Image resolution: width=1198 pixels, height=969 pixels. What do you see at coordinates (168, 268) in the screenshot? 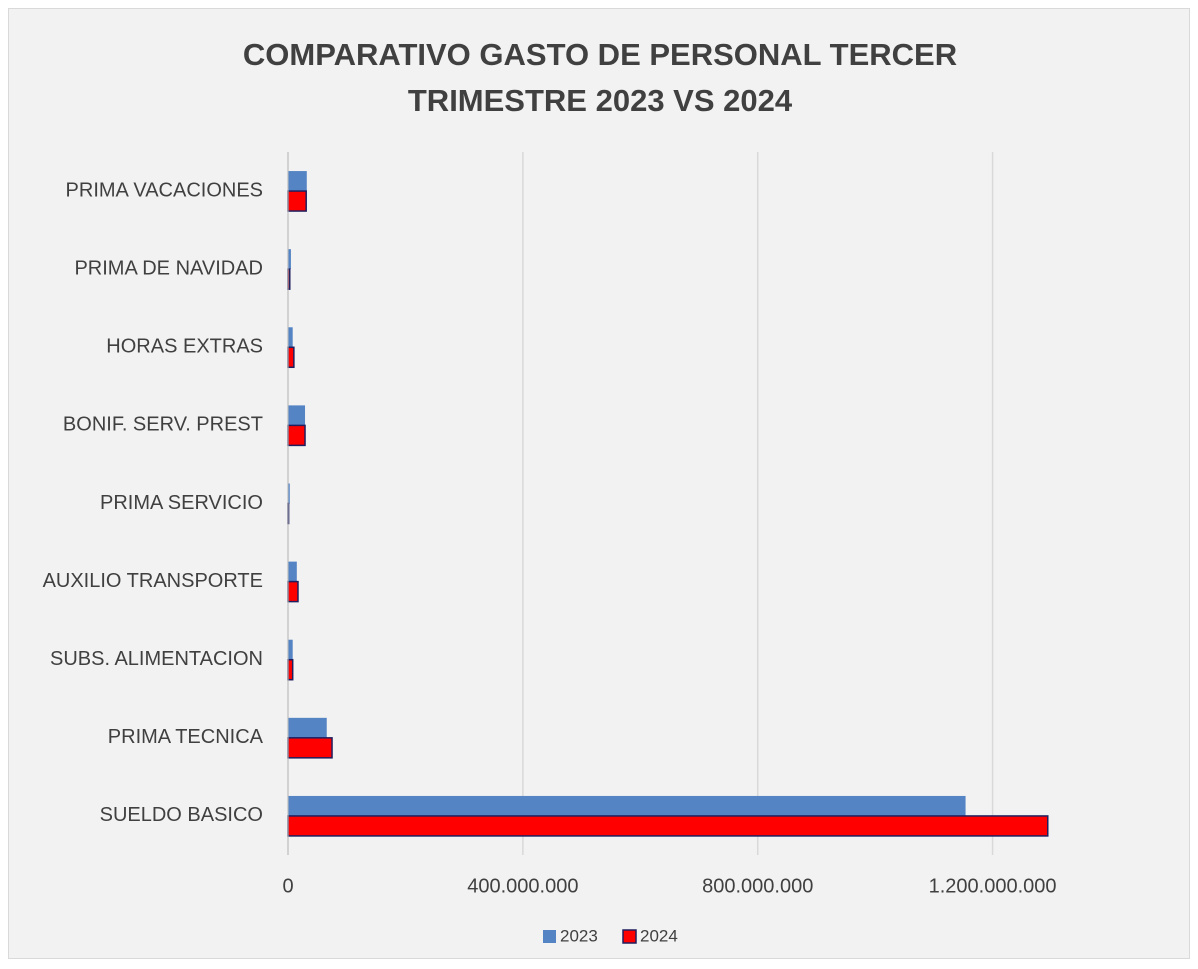
I see `y-tick-label: PRIMA DE NAVIDAD` at bounding box center [168, 268].